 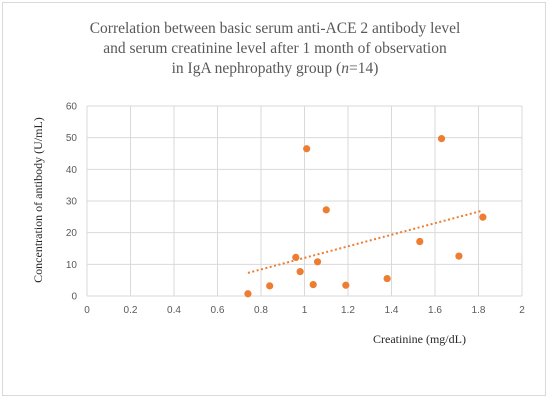 I want to click on x-tick-label: 0.6, so click(x=218, y=310).